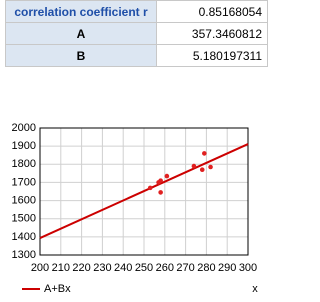 The width and height of the screenshot is (320, 302). I want to click on y-tick-label: 1800, so click(24, 164).